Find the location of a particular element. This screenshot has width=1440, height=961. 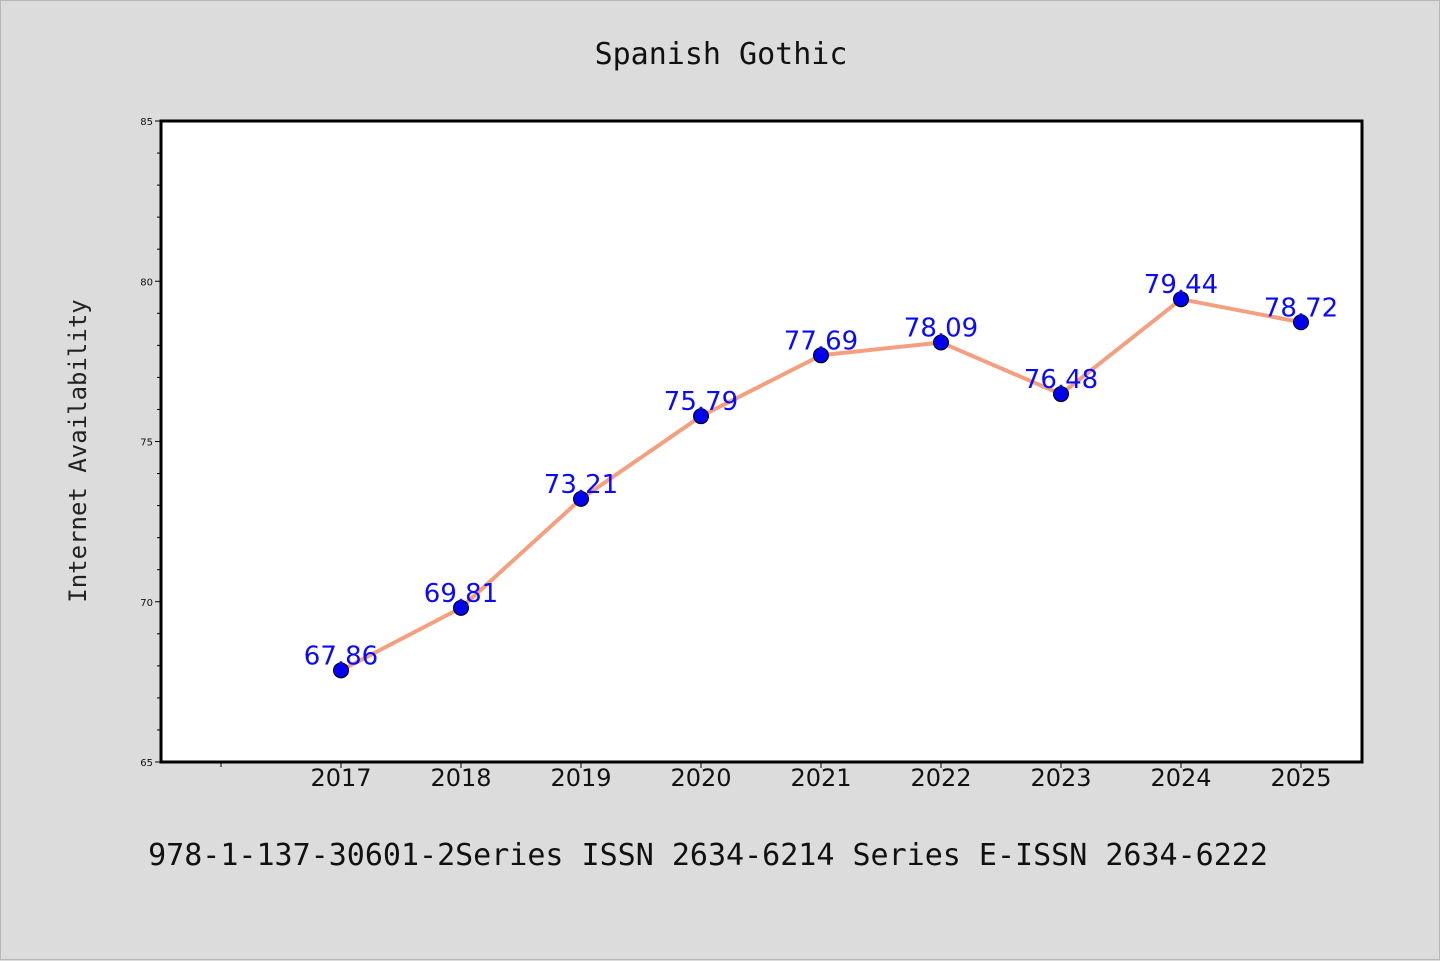

data-label: 78.72 is located at coordinates (1301, 308).